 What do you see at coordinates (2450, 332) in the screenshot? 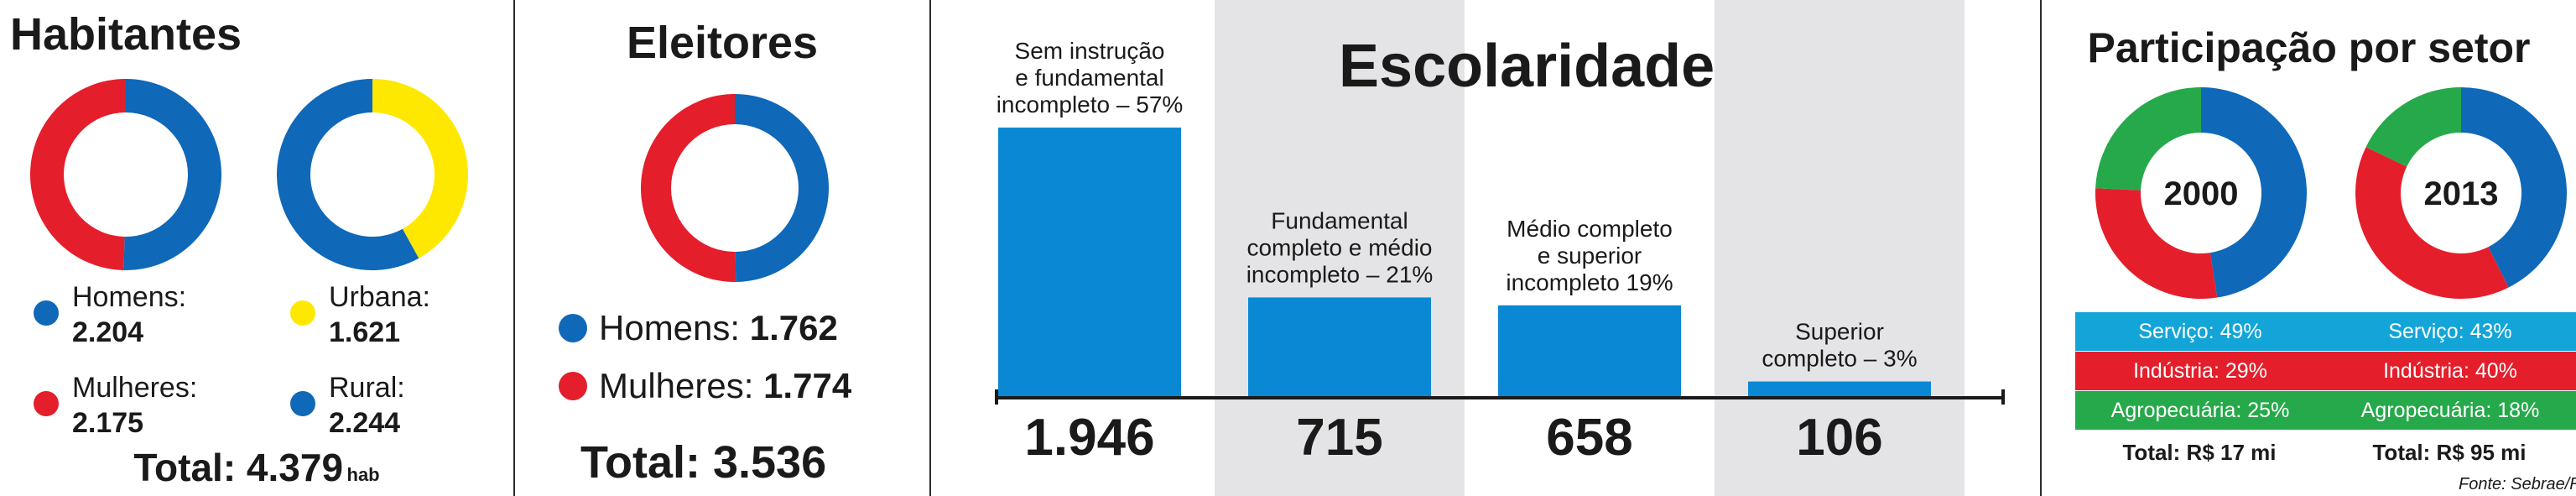
I see `setor-cell-serviço-2013: Serviço: 43%` at bounding box center [2450, 332].